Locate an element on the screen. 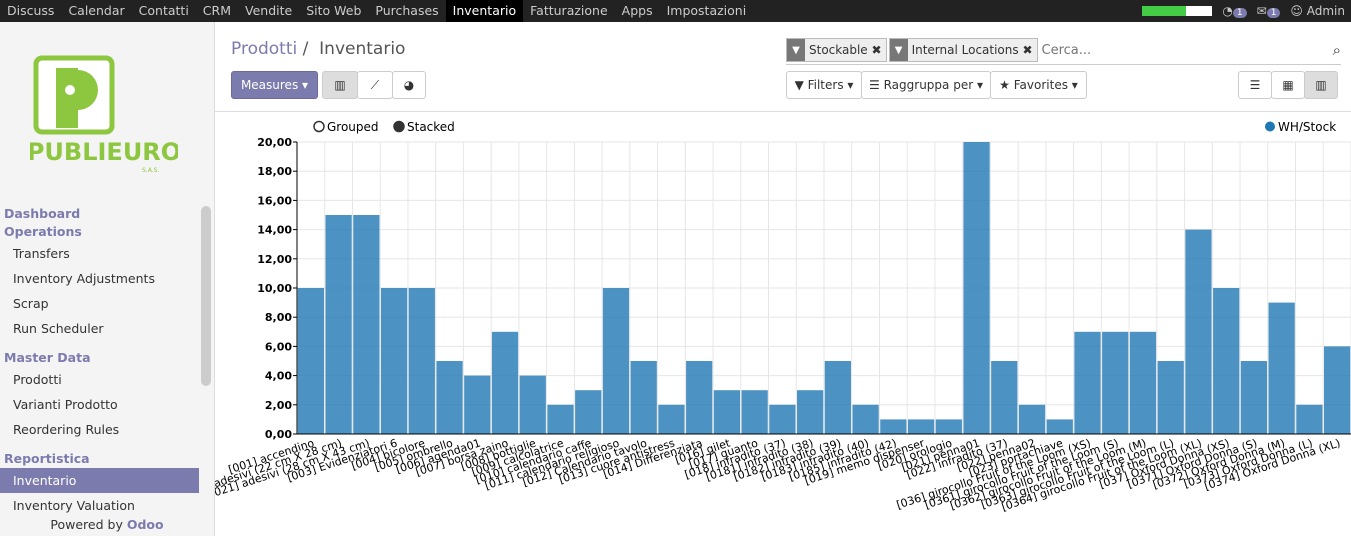  menu-item: Transfers is located at coordinates (41, 253).